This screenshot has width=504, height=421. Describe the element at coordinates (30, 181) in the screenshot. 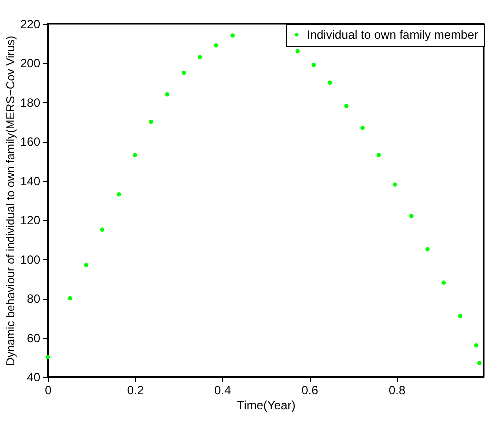

I see `y-tick-label: 140` at that location.